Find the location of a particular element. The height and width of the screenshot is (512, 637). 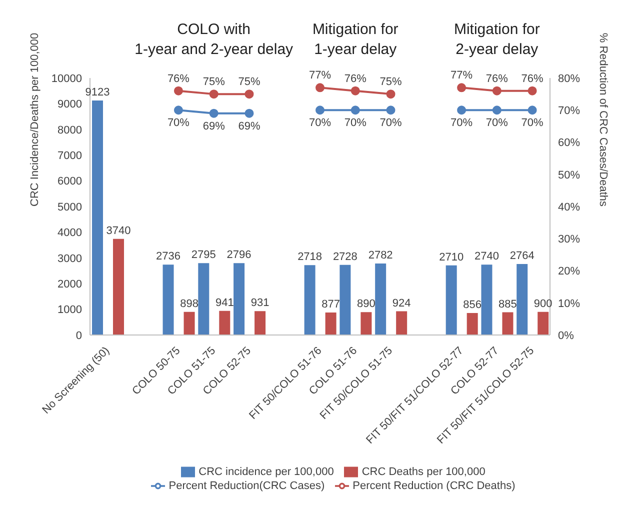

data-label: 900 is located at coordinates (543, 304).